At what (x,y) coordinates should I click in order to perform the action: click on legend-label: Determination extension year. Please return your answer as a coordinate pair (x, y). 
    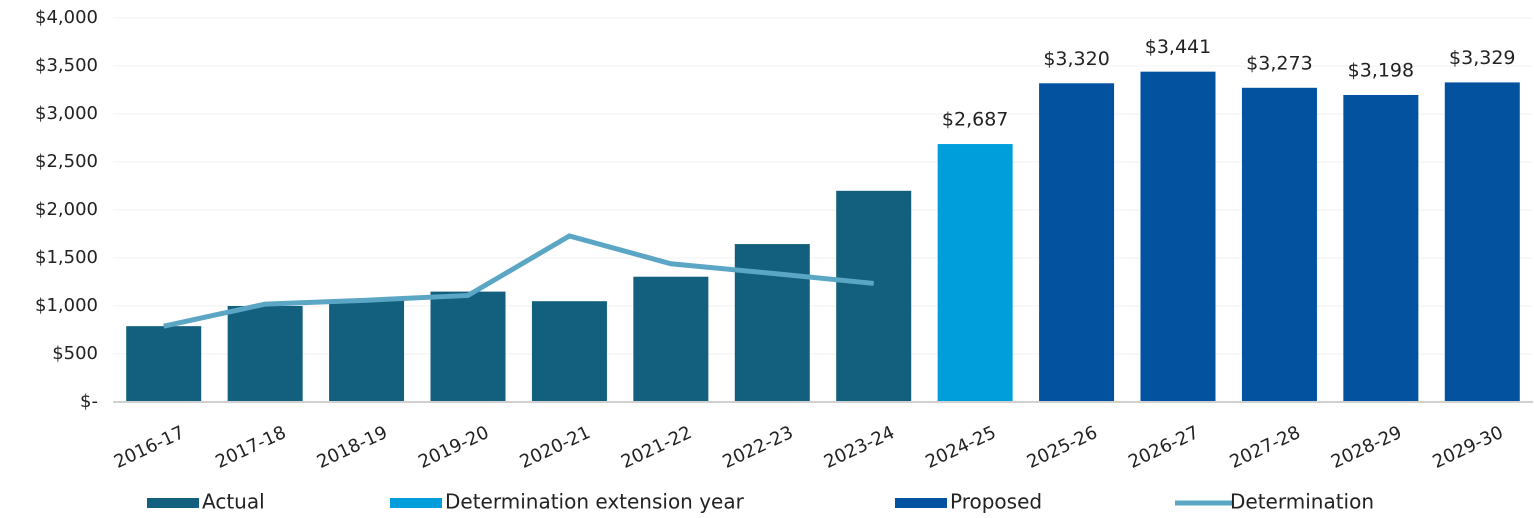
    Looking at the image, I should click on (595, 502).